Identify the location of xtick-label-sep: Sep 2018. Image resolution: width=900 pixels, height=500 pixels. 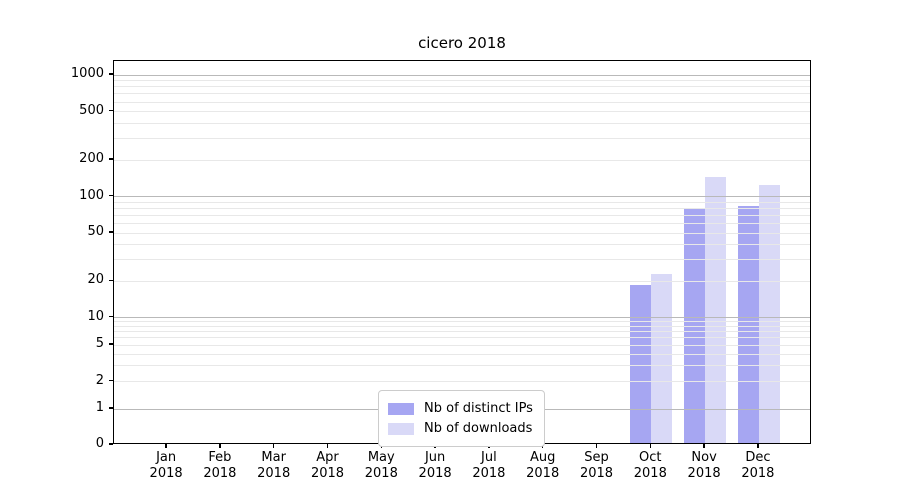
(596, 465).